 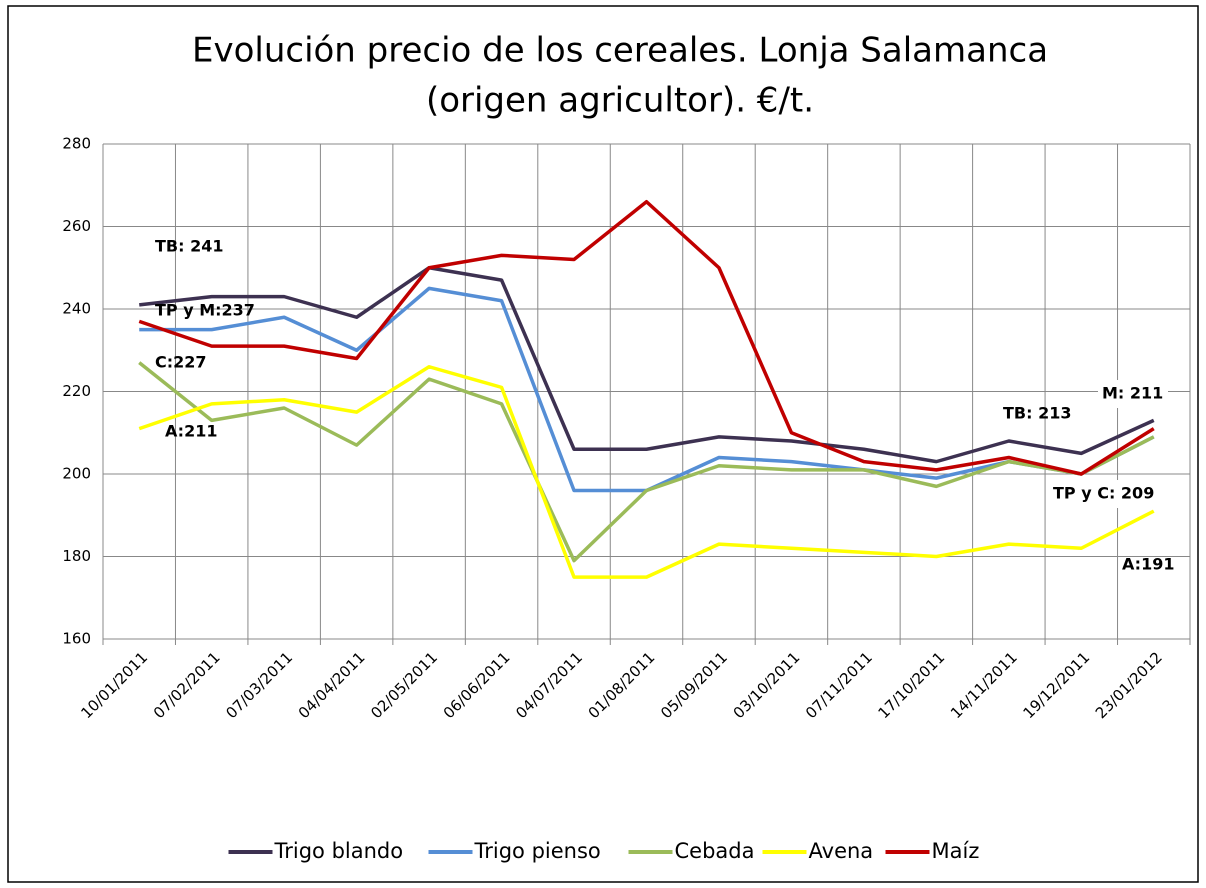 What do you see at coordinates (76, 474) in the screenshot?
I see `y-tick-label: 200` at bounding box center [76, 474].